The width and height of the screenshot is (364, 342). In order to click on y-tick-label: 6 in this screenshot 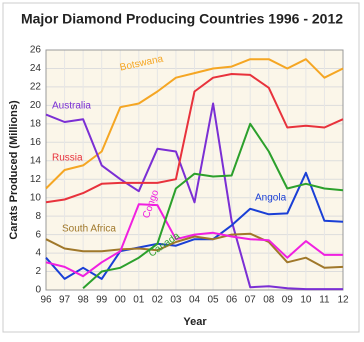, I will do `click(38, 234)`.